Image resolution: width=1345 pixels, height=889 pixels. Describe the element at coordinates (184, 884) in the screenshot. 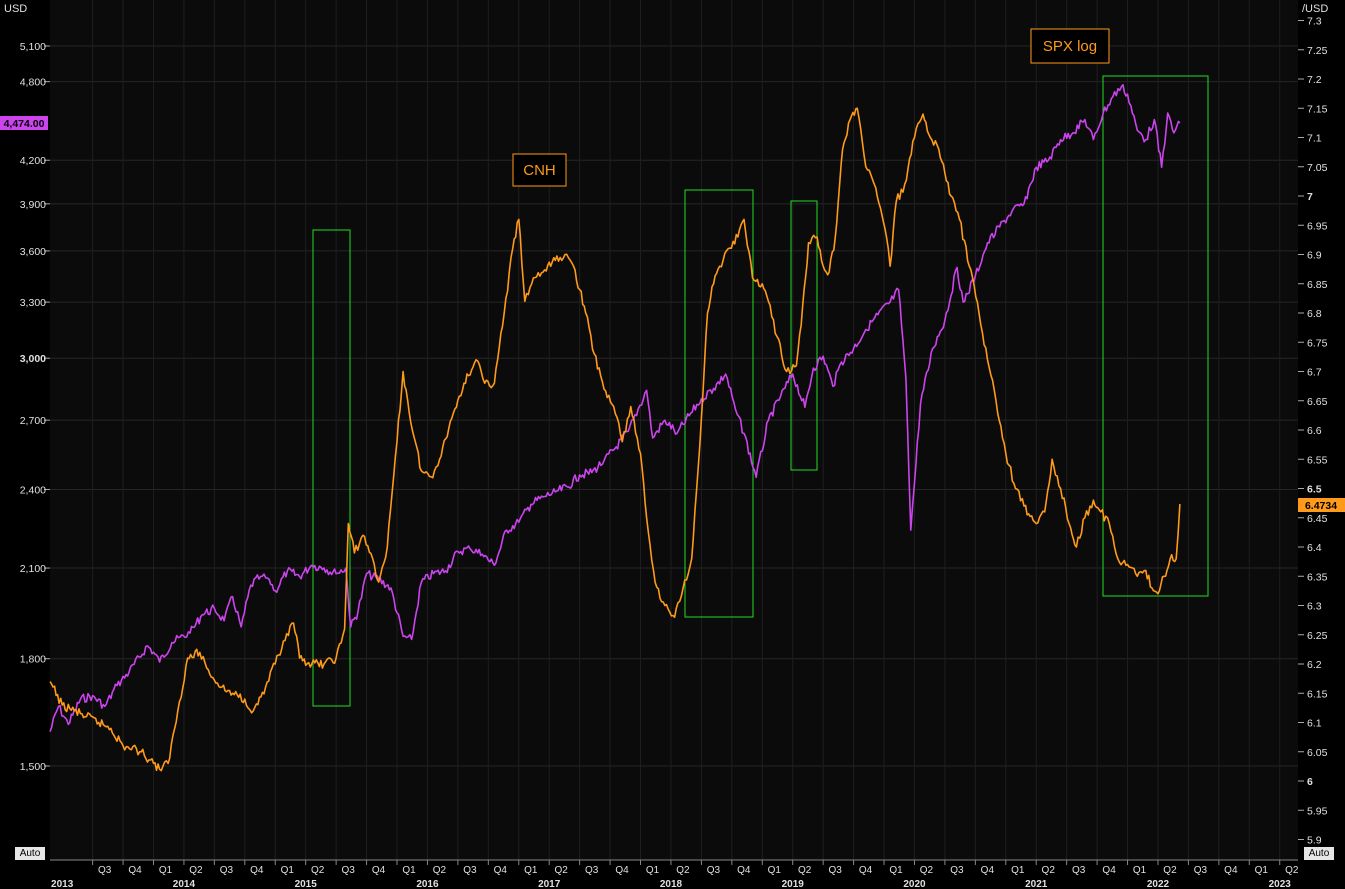

I see `year-label: 2014` at that location.